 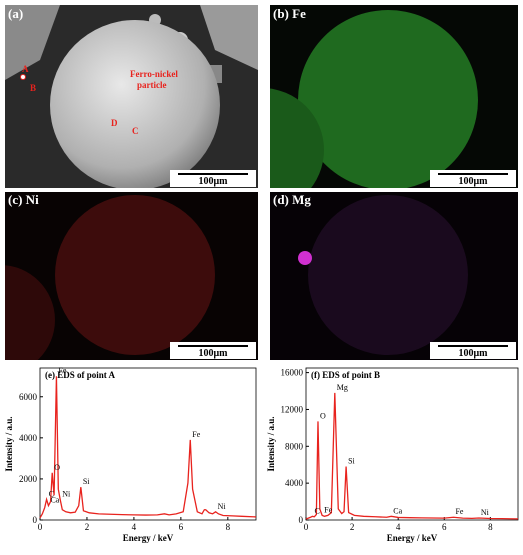 I want to click on panel-label: (b) Fe, so click(x=289, y=13).